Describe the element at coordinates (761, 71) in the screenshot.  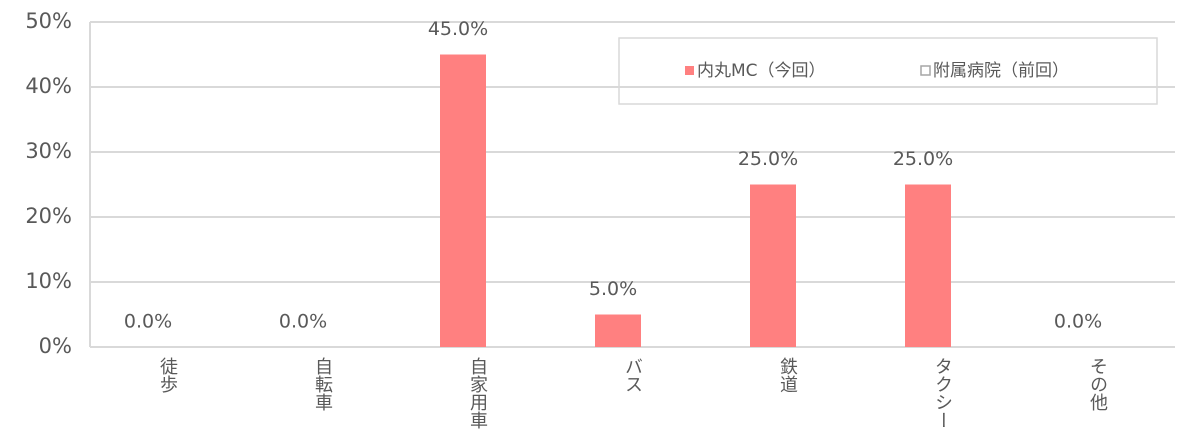
I see `legend-label: 内丸MC（今回）` at that location.